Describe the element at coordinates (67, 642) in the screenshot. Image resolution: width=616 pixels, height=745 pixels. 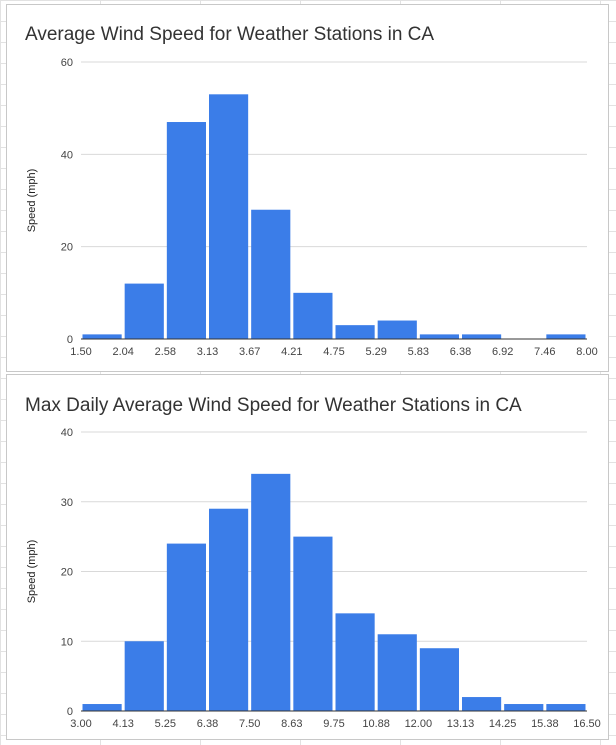
I see `y-tick-label: 10` at that location.